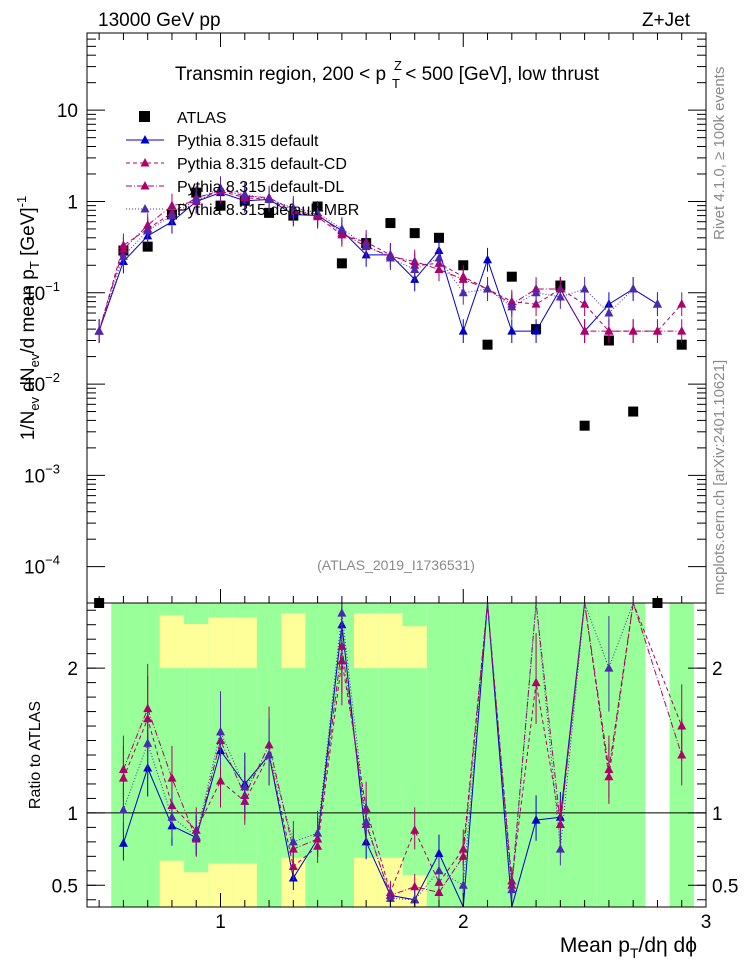 Image resolution: width=746 pixels, height=972 pixels. What do you see at coordinates (609, 330) in the screenshot?
I see `data-point-2.6` at bounding box center [609, 330].